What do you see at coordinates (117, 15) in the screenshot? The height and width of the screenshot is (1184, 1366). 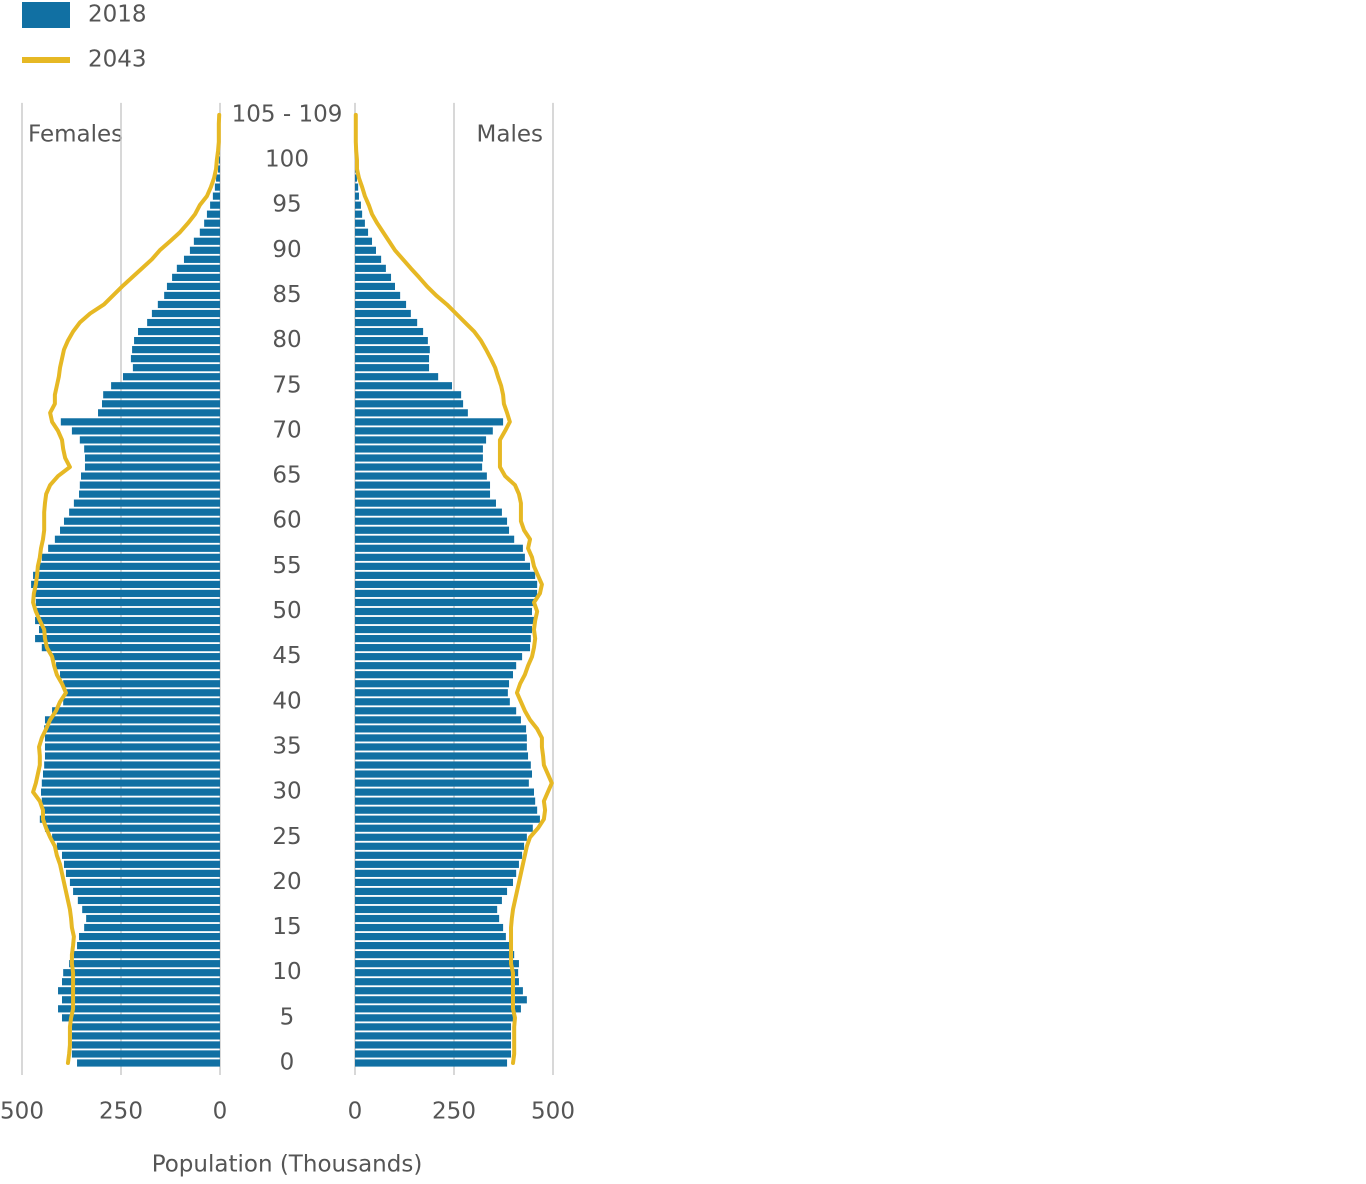 I see `legend-label: 2018` at bounding box center [117, 15].